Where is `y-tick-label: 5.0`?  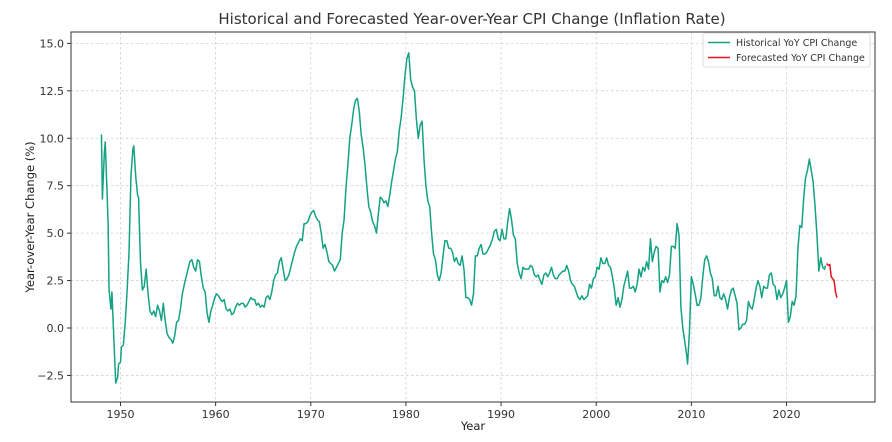 y-tick-label: 5.0 is located at coordinates (56, 233).